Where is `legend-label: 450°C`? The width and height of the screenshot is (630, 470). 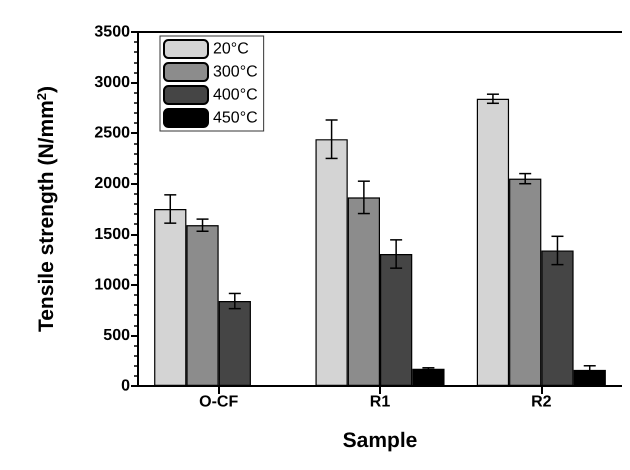 legend-label: 450°C is located at coordinates (235, 118).